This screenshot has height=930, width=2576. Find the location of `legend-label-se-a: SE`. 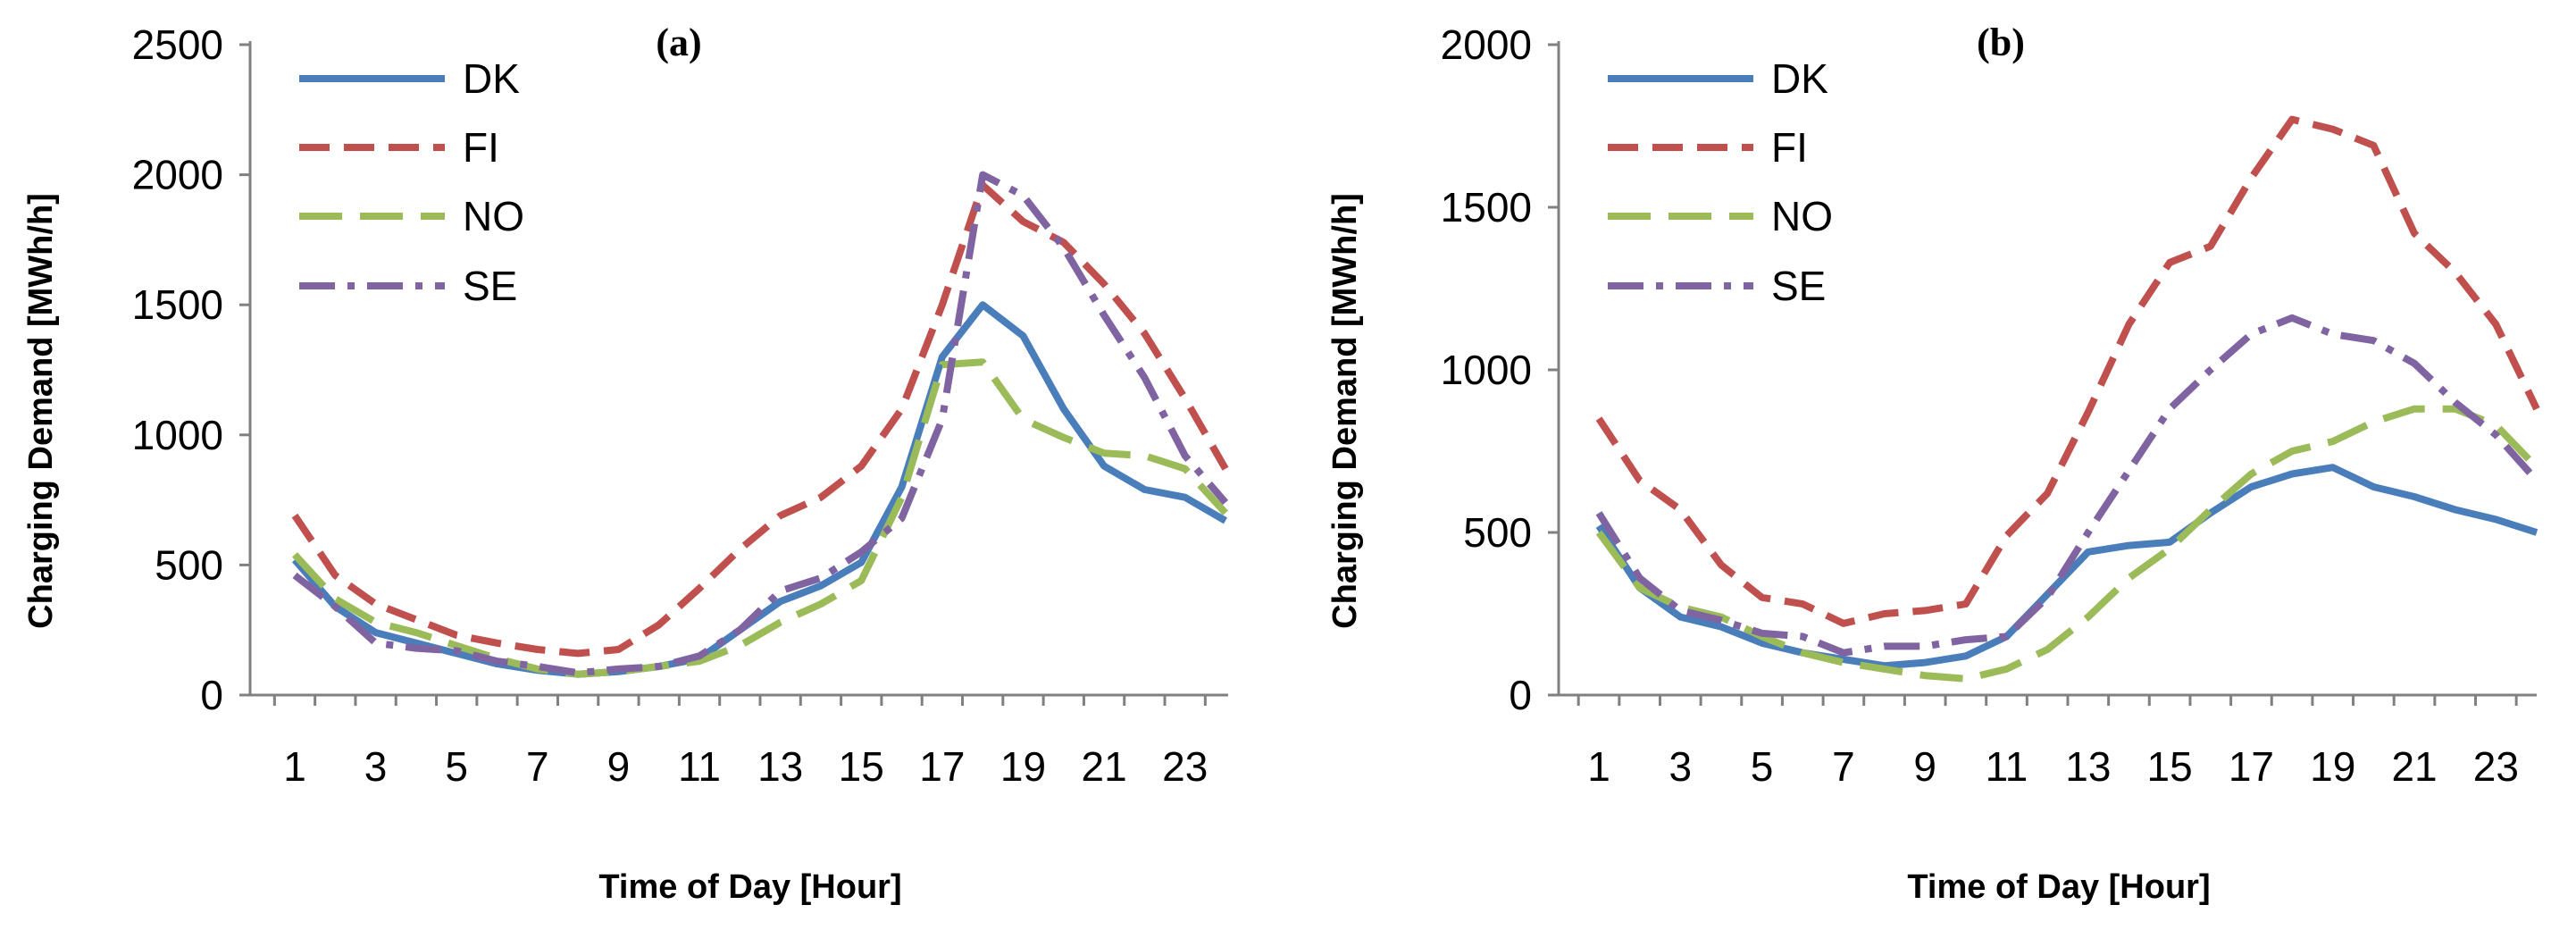

legend-label-se-a: SE is located at coordinates (490, 286).